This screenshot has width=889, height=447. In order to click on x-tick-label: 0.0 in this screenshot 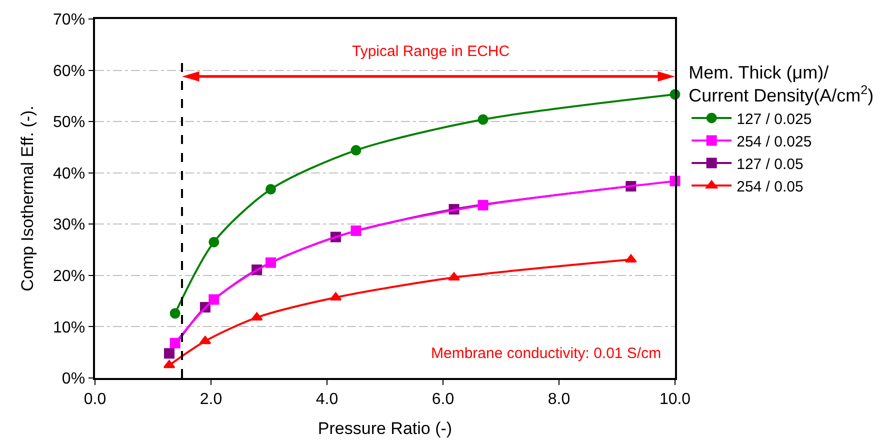, I will do `click(95, 399)`.